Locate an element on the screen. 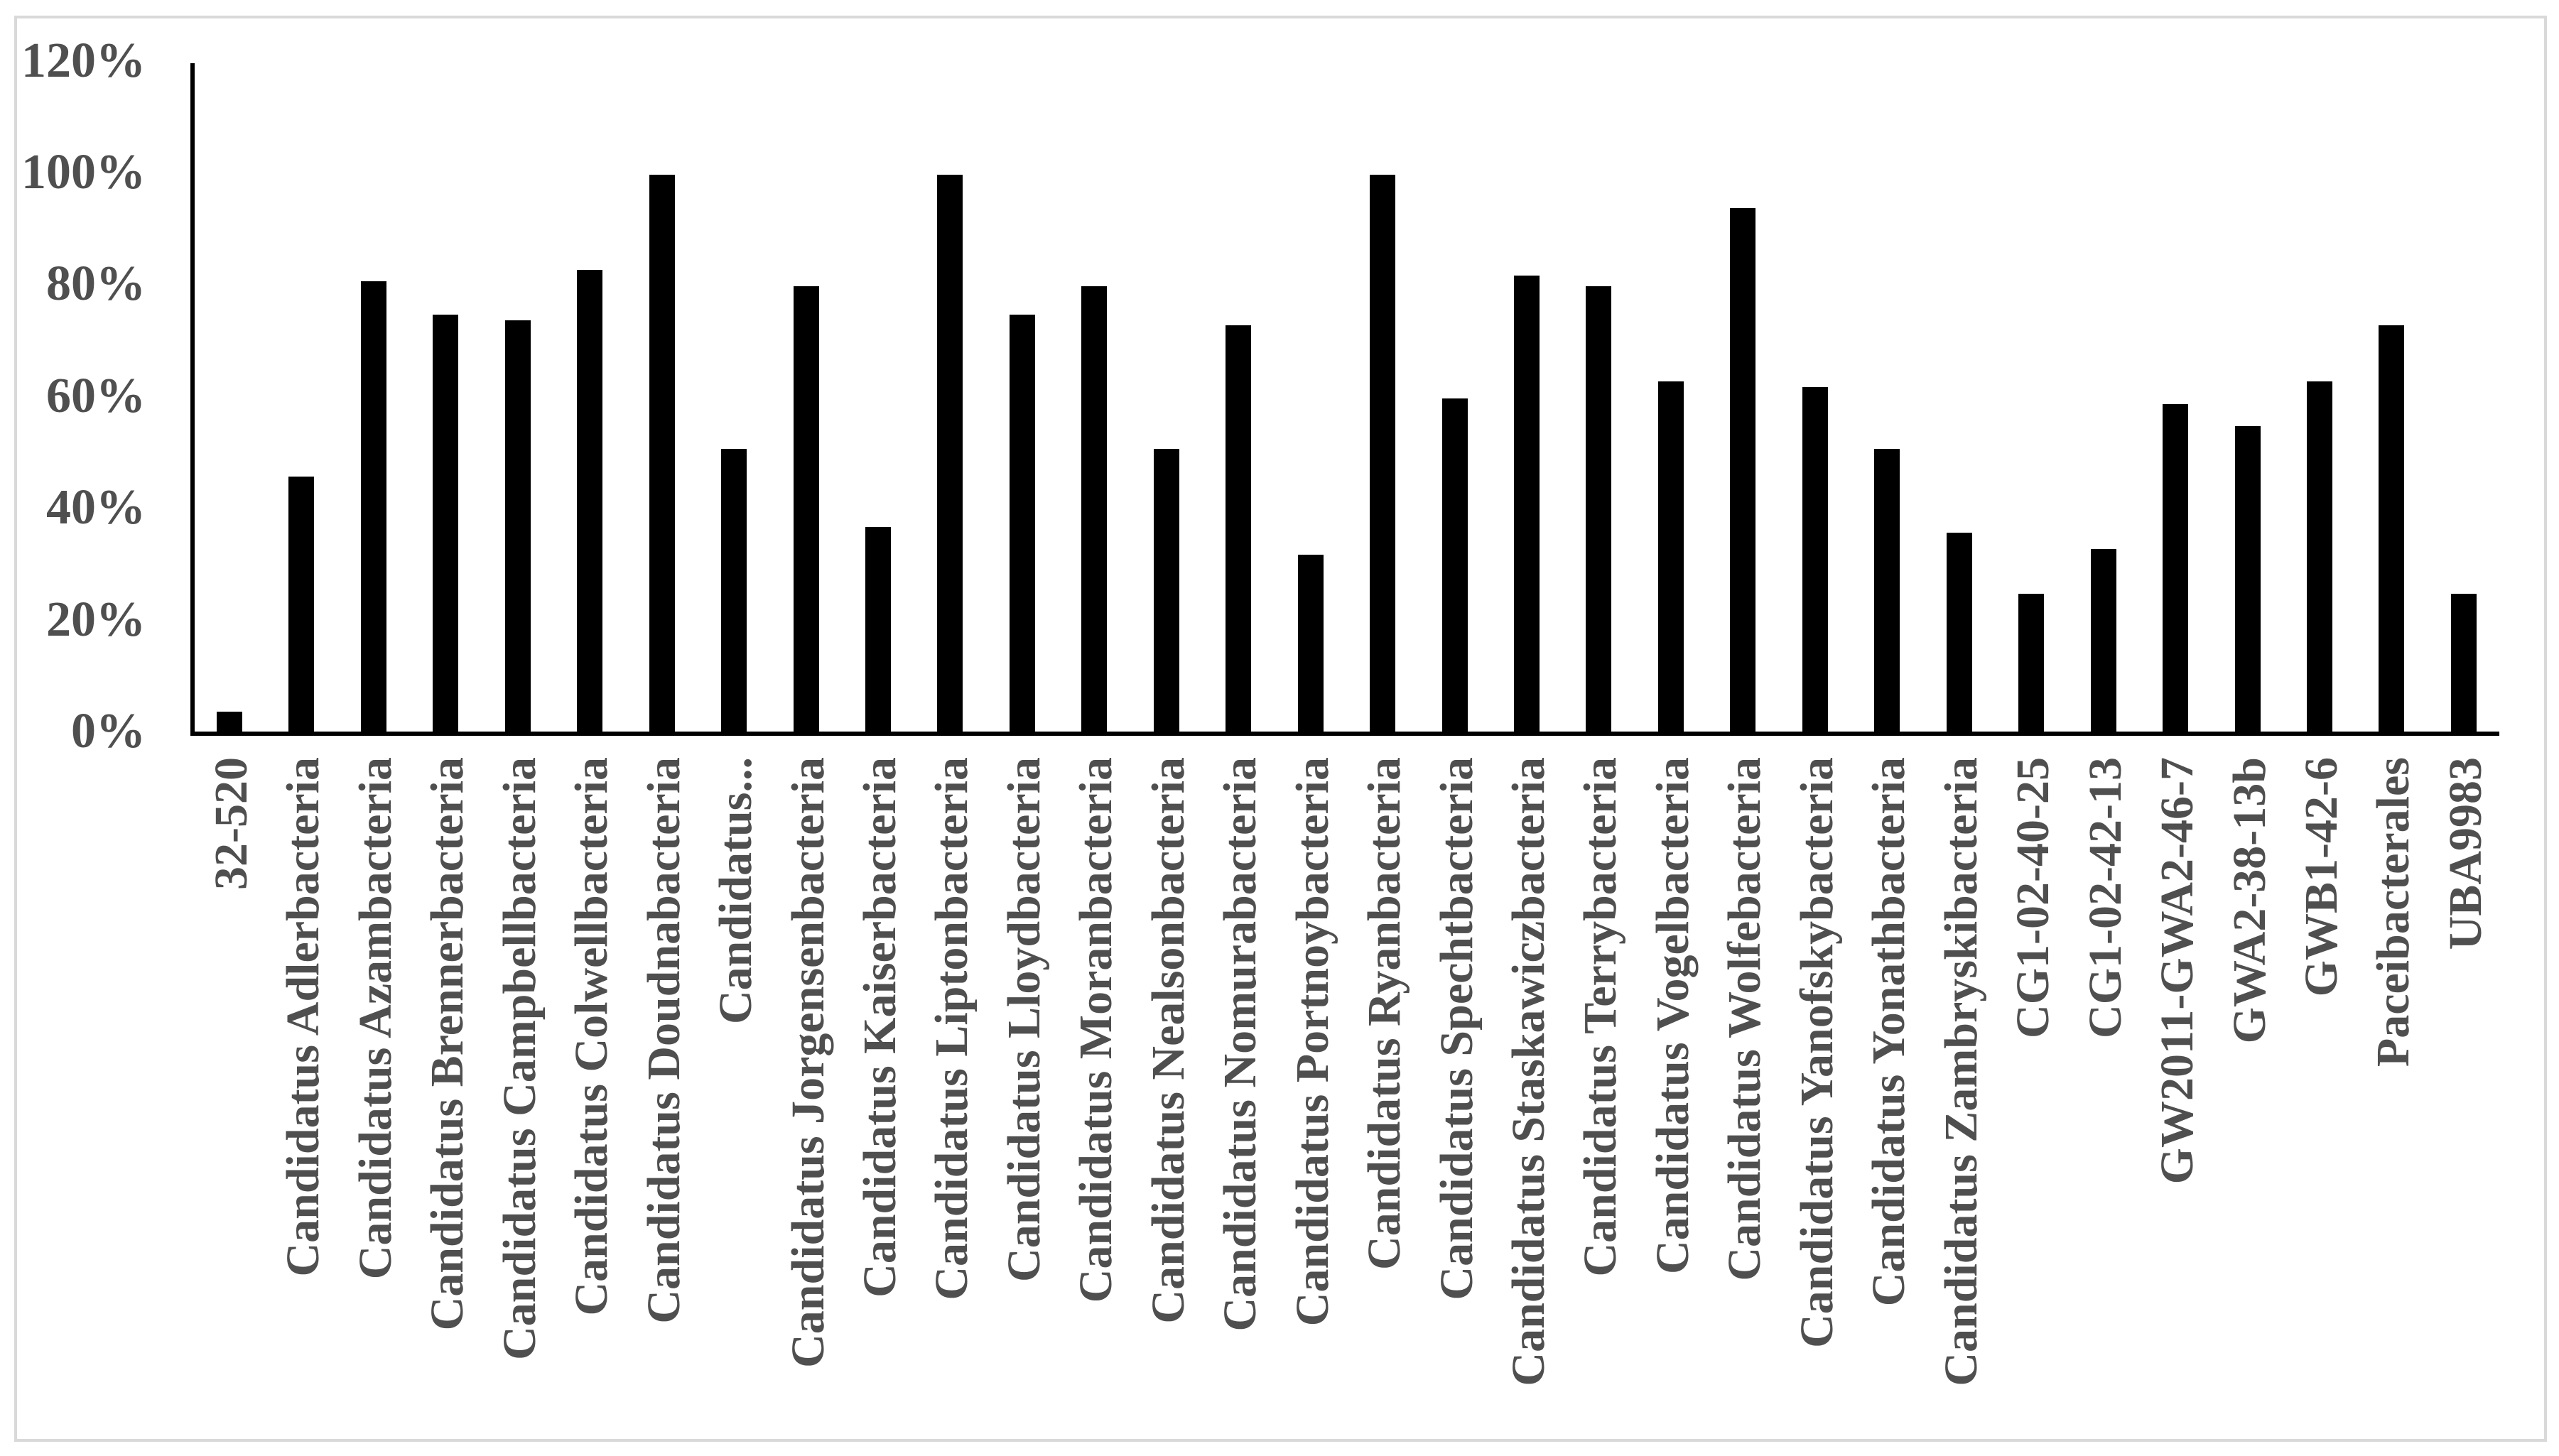  y-tick-label: 20% is located at coordinates (96, 619).